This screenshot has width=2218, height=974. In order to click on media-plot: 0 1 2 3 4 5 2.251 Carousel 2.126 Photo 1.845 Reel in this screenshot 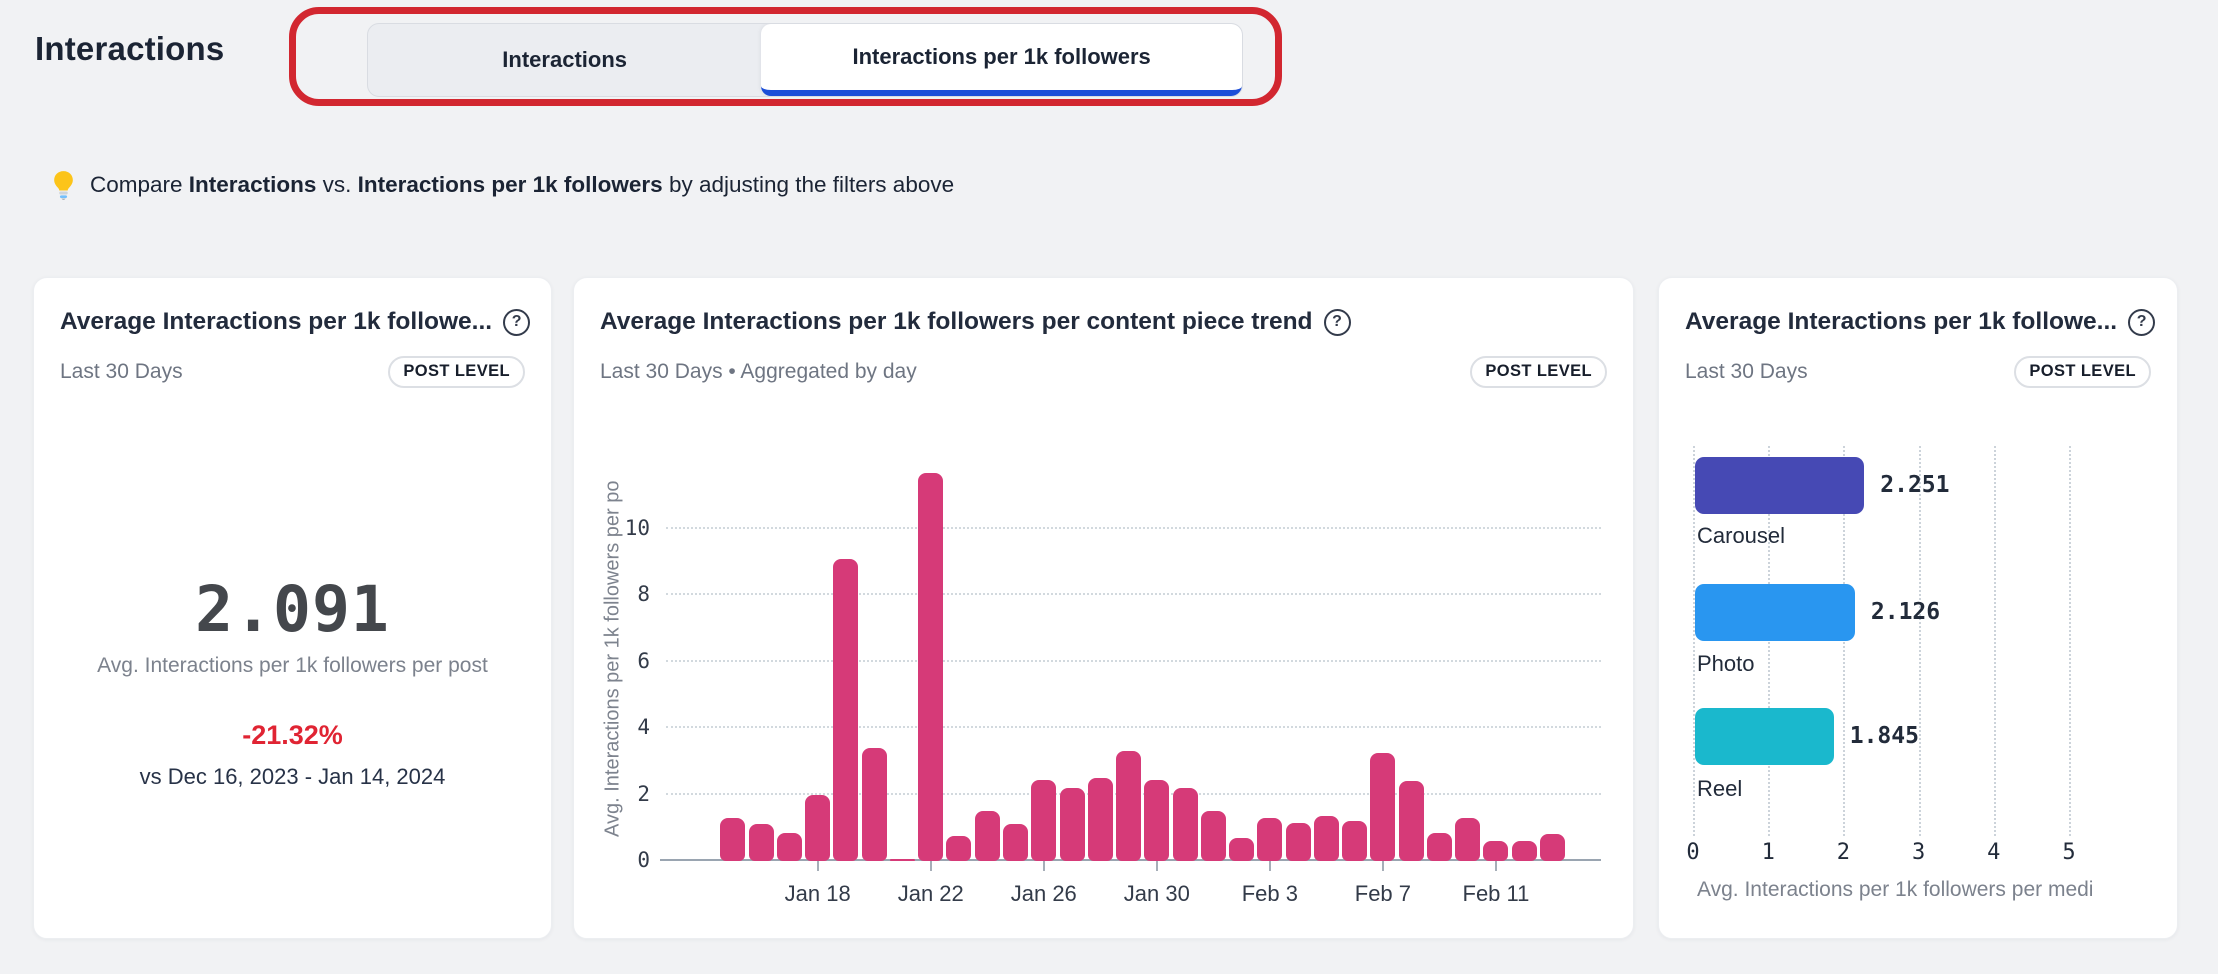, I will do `click(1881, 655)`.